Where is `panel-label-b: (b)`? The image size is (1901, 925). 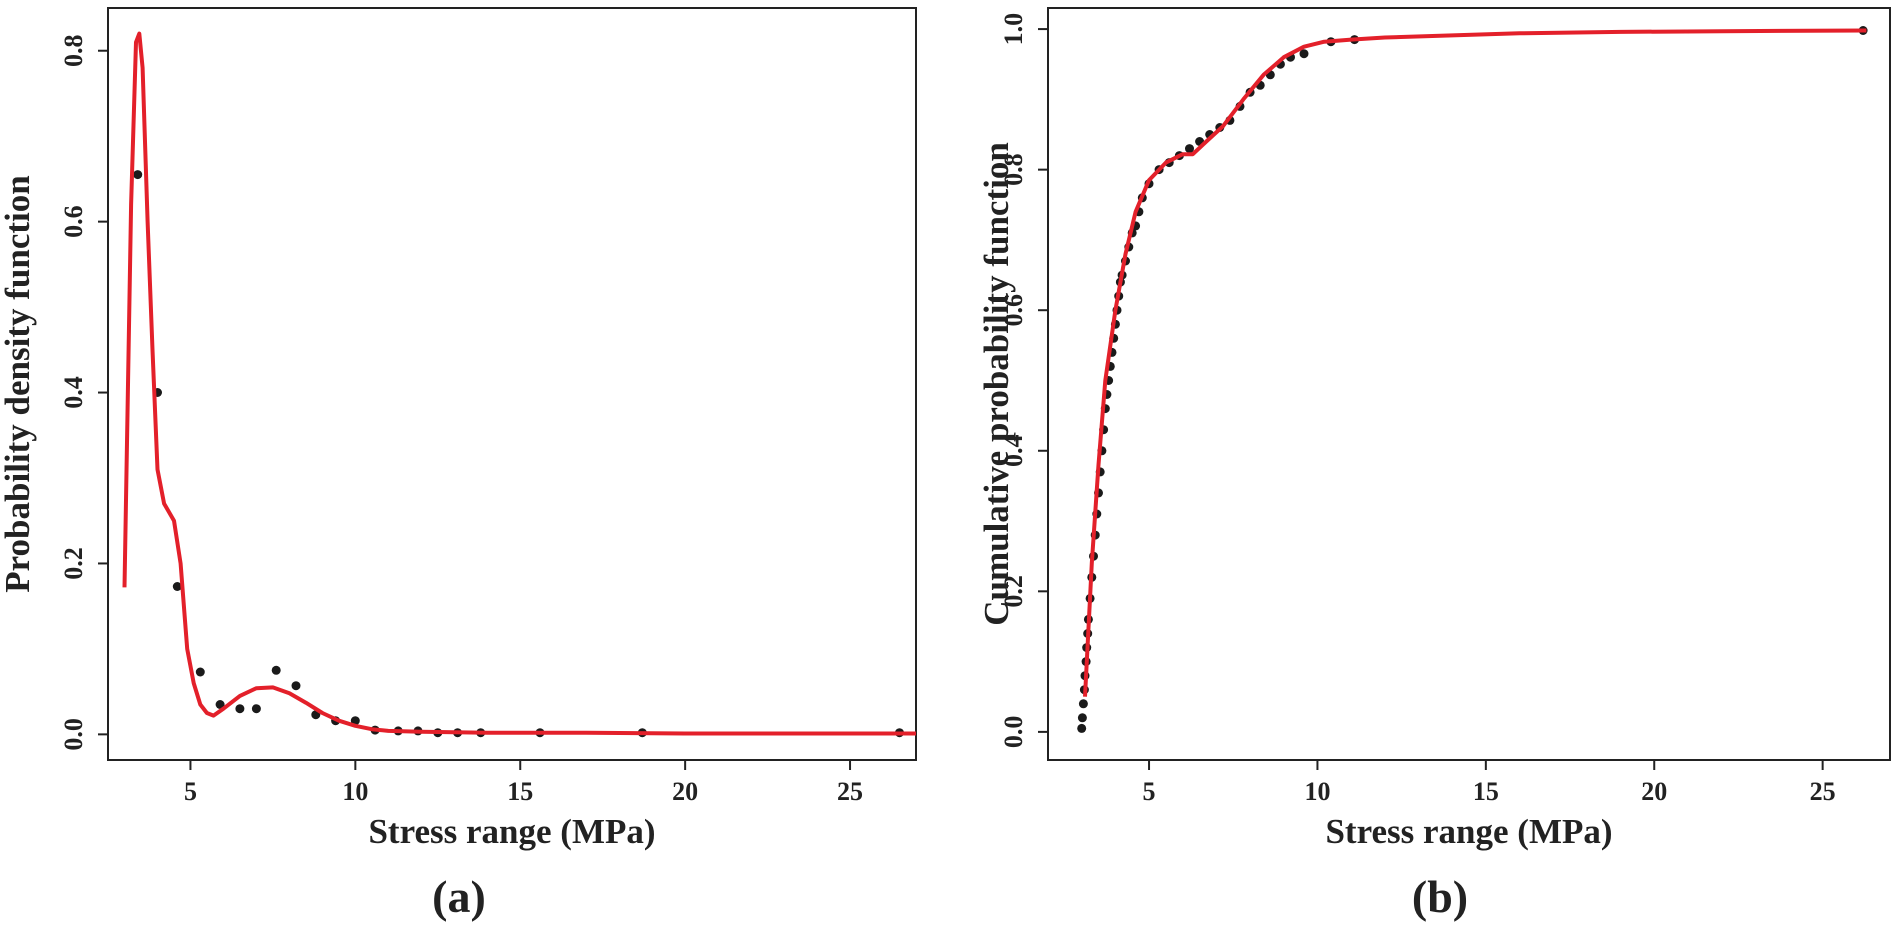 panel-label-b: (b) is located at coordinates (1440, 896).